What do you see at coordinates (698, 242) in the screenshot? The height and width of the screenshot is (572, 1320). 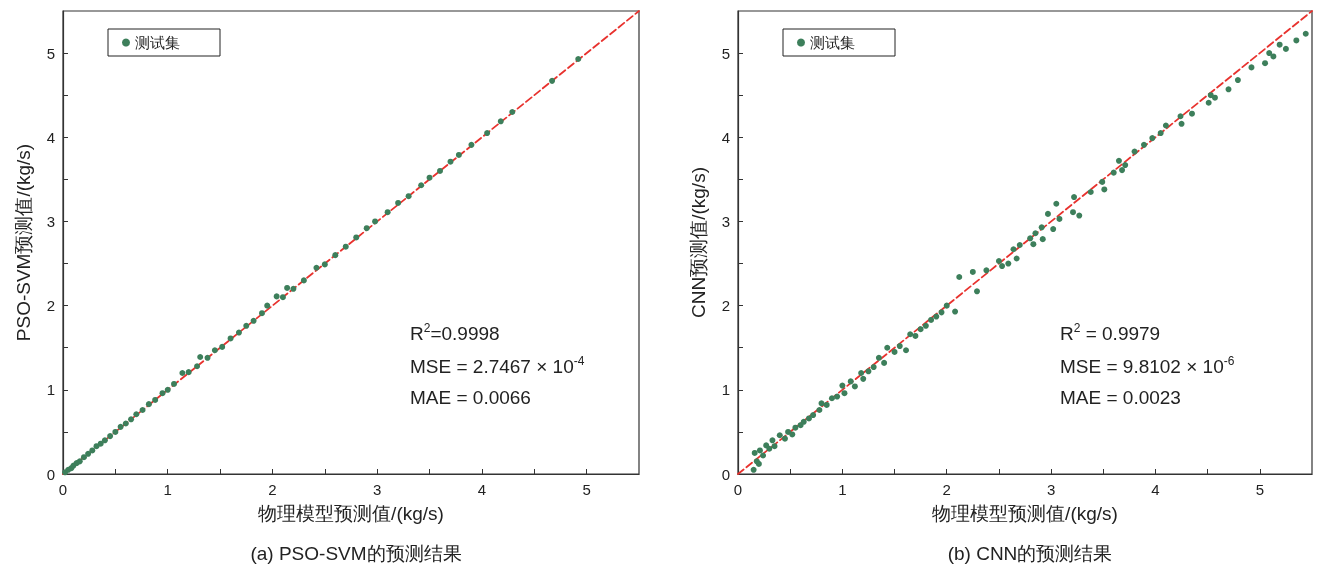 I see `y-axis-title: CNN预测值/(kg/s)` at bounding box center [698, 242].